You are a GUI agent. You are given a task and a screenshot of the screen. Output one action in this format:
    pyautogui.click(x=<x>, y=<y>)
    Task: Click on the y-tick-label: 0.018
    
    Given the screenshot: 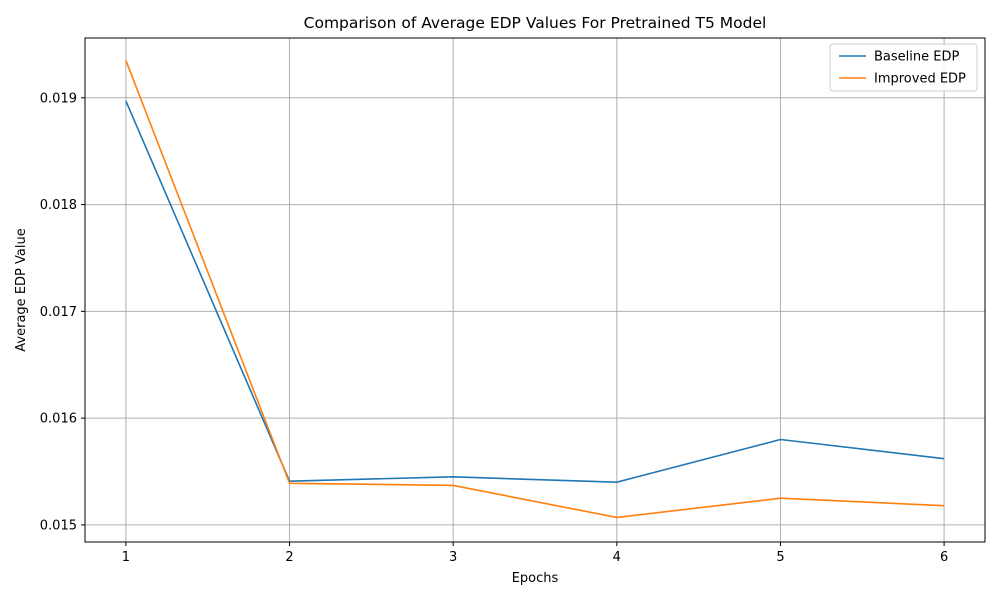 What is the action you would take?
    pyautogui.click(x=58, y=205)
    